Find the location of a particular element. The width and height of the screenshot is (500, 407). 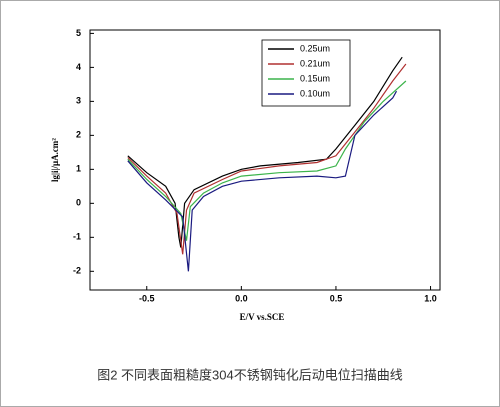

x-tick-label: 1.0 is located at coordinates (430, 298).